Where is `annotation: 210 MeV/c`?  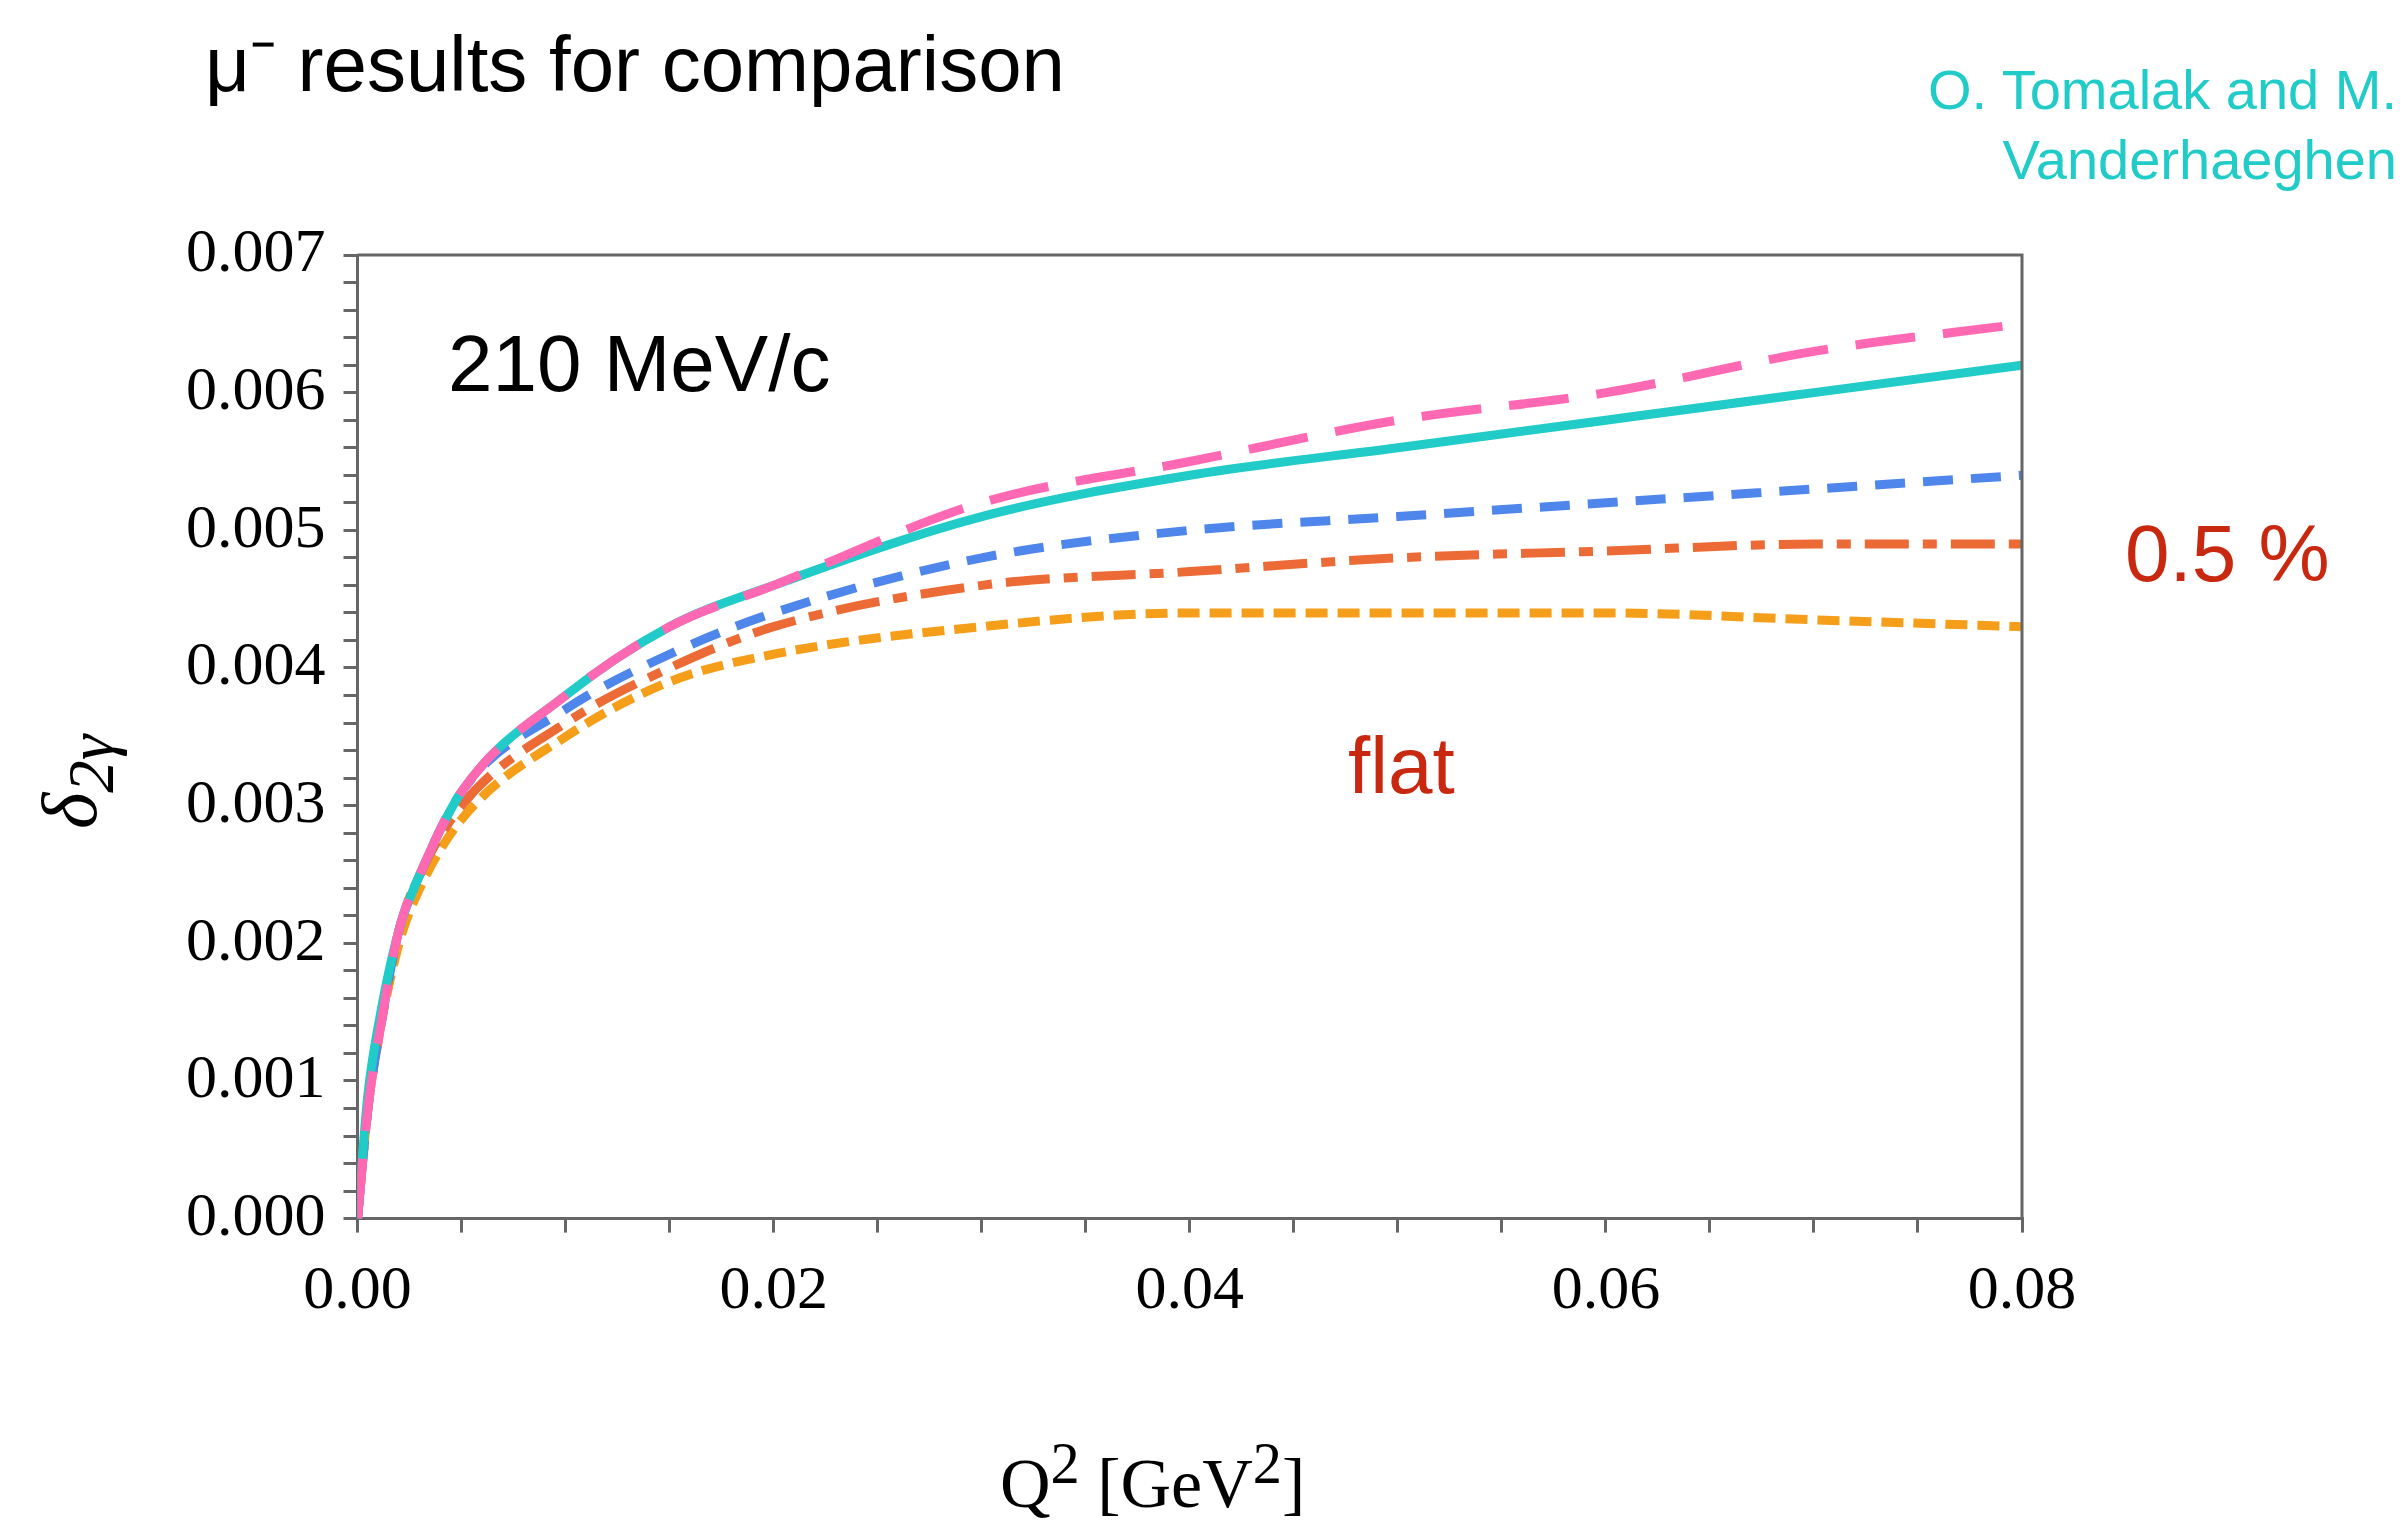 annotation: 210 MeV/c is located at coordinates (639, 364).